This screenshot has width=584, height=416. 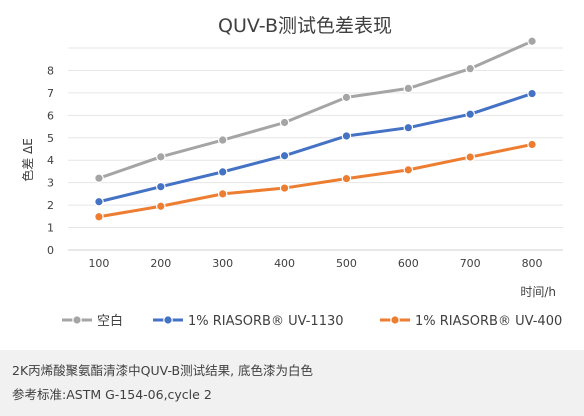 What do you see at coordinates (110, 321) in the screenshot?
I see `legend-label: 空白` at bounding box center [110, 321].